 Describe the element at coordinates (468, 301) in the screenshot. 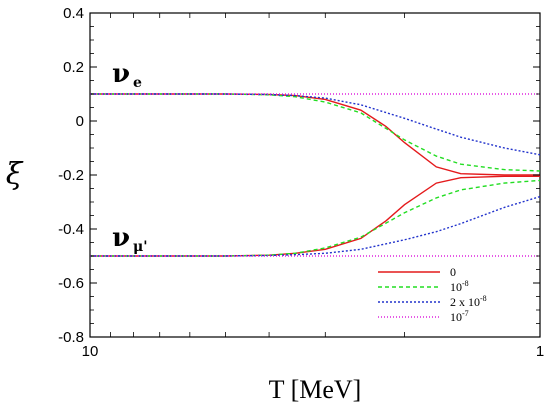

I see `legend-label-2: 2 x 10⁻⁸` at that location.